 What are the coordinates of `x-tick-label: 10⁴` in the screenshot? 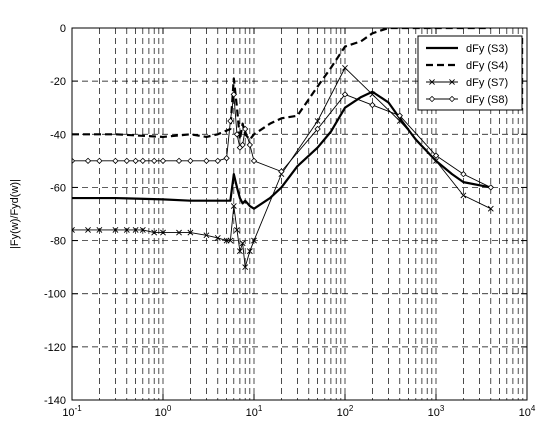 It's located at (527, 411).